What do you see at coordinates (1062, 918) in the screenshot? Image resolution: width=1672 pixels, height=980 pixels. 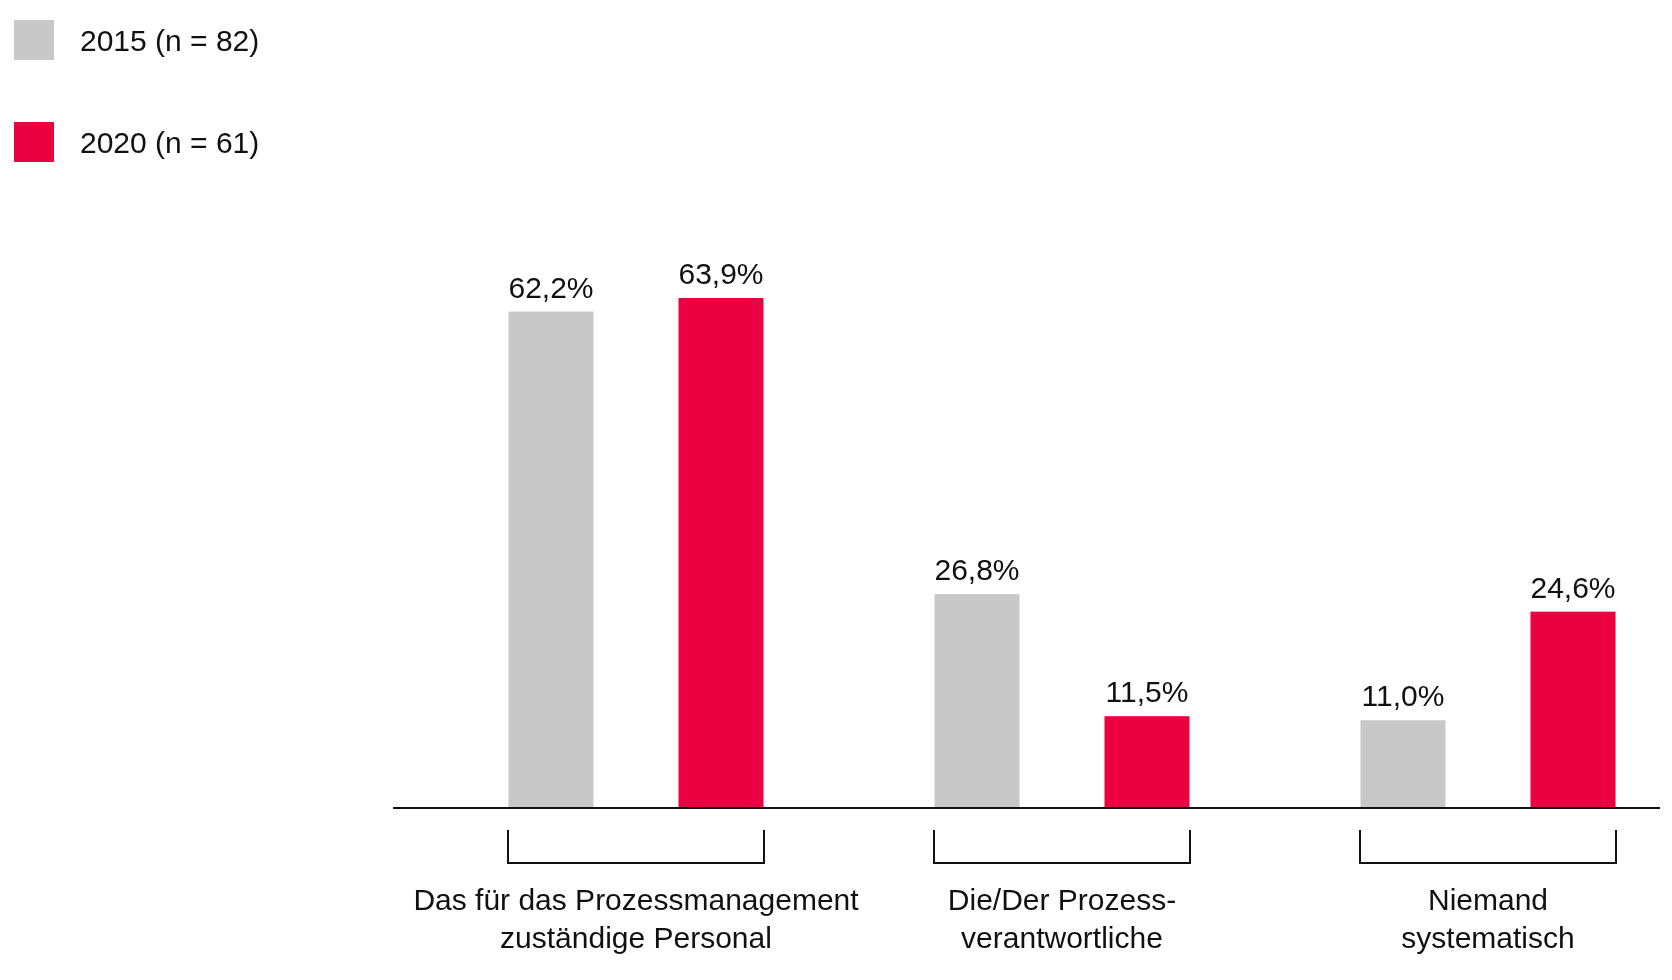 I see `x-tick-label: Die/Der Prozess- verantwortliche` at bounding box center [1062, 918].